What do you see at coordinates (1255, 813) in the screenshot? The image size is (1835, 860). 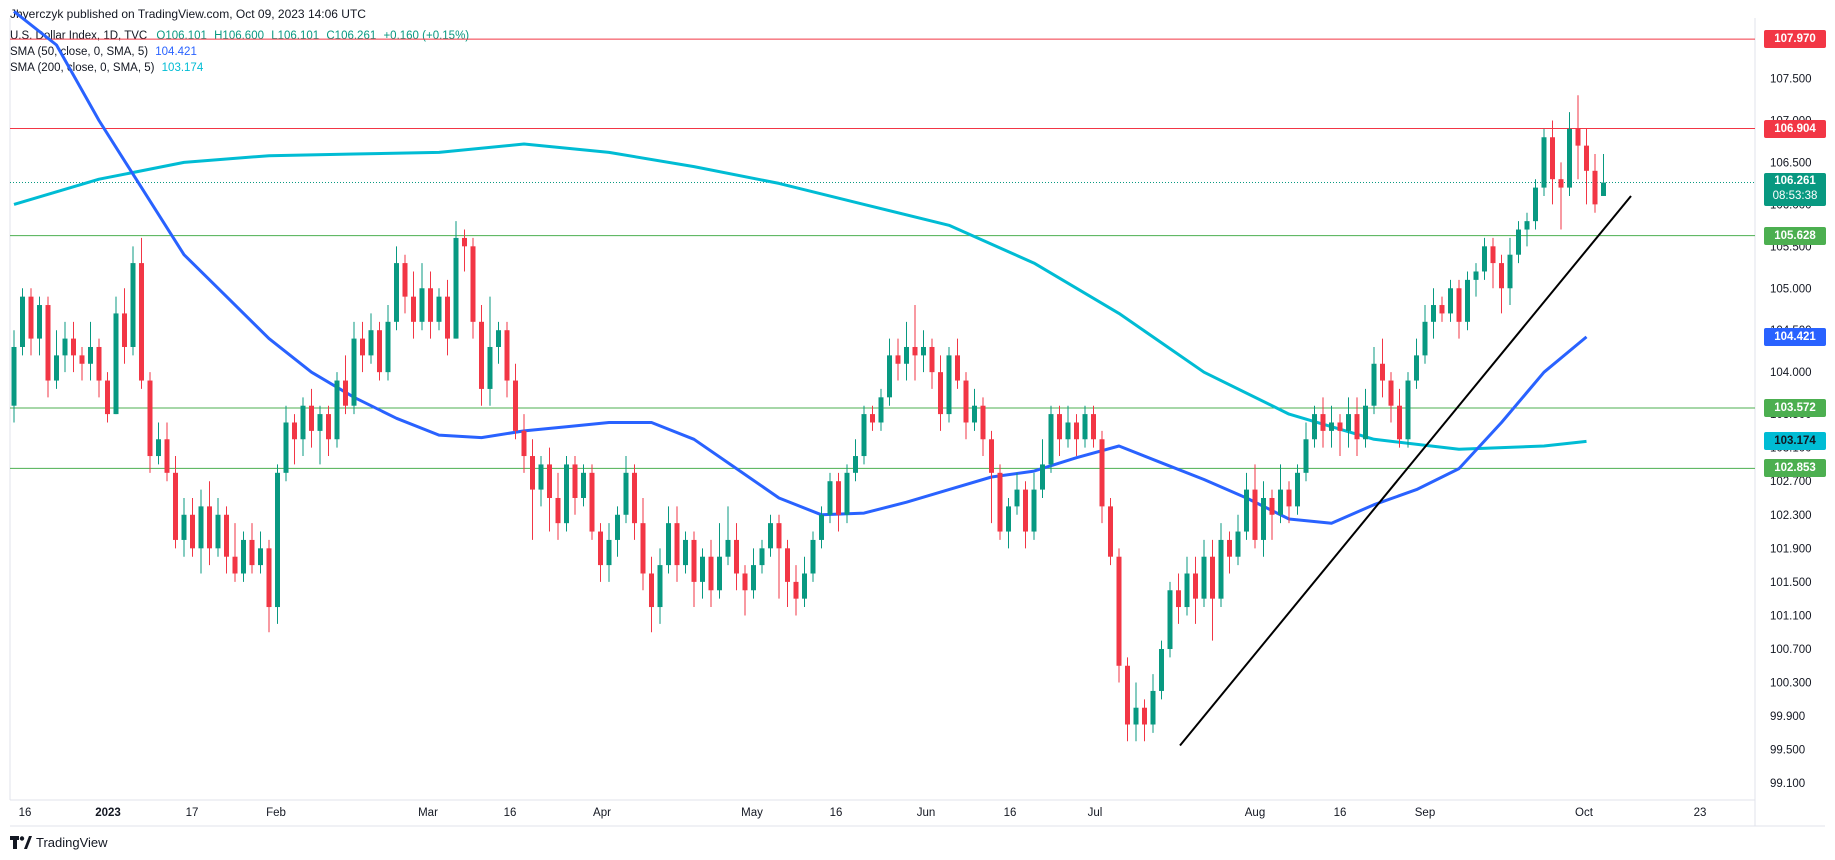 I see `x-tick-label: Aug` at bounding box center [1255, 813].